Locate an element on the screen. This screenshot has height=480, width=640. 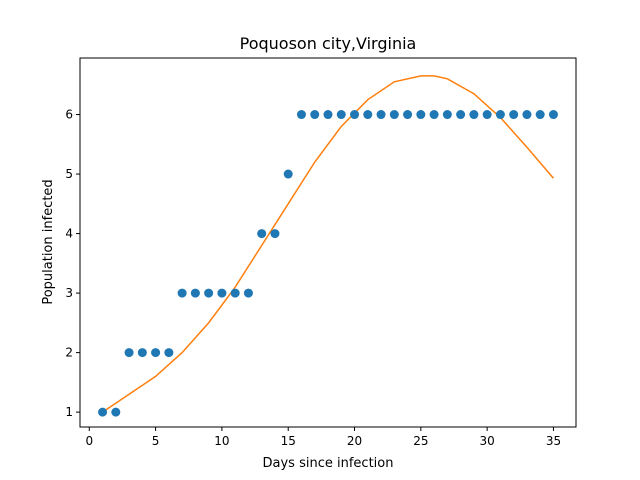
y-tick-label: 3 is located at coordinates (69, 293).